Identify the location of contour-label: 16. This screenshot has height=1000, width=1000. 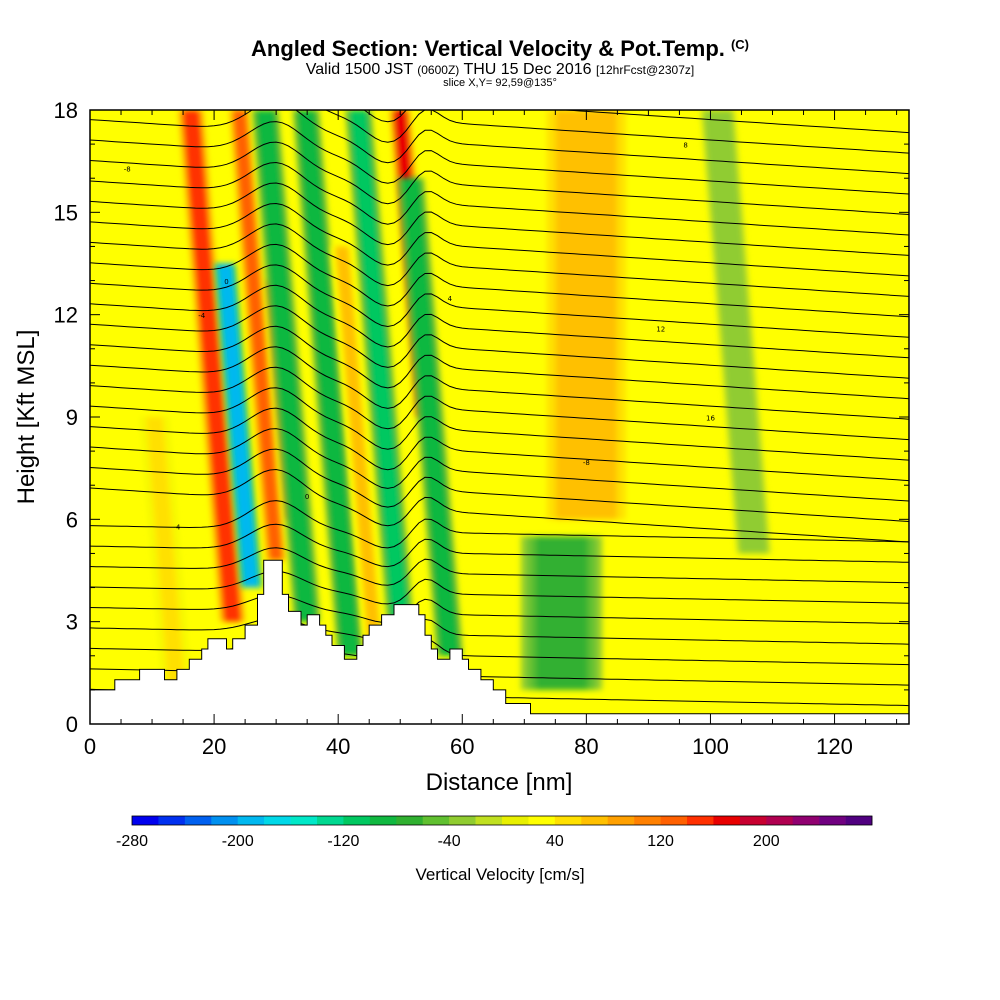
(710, 418).